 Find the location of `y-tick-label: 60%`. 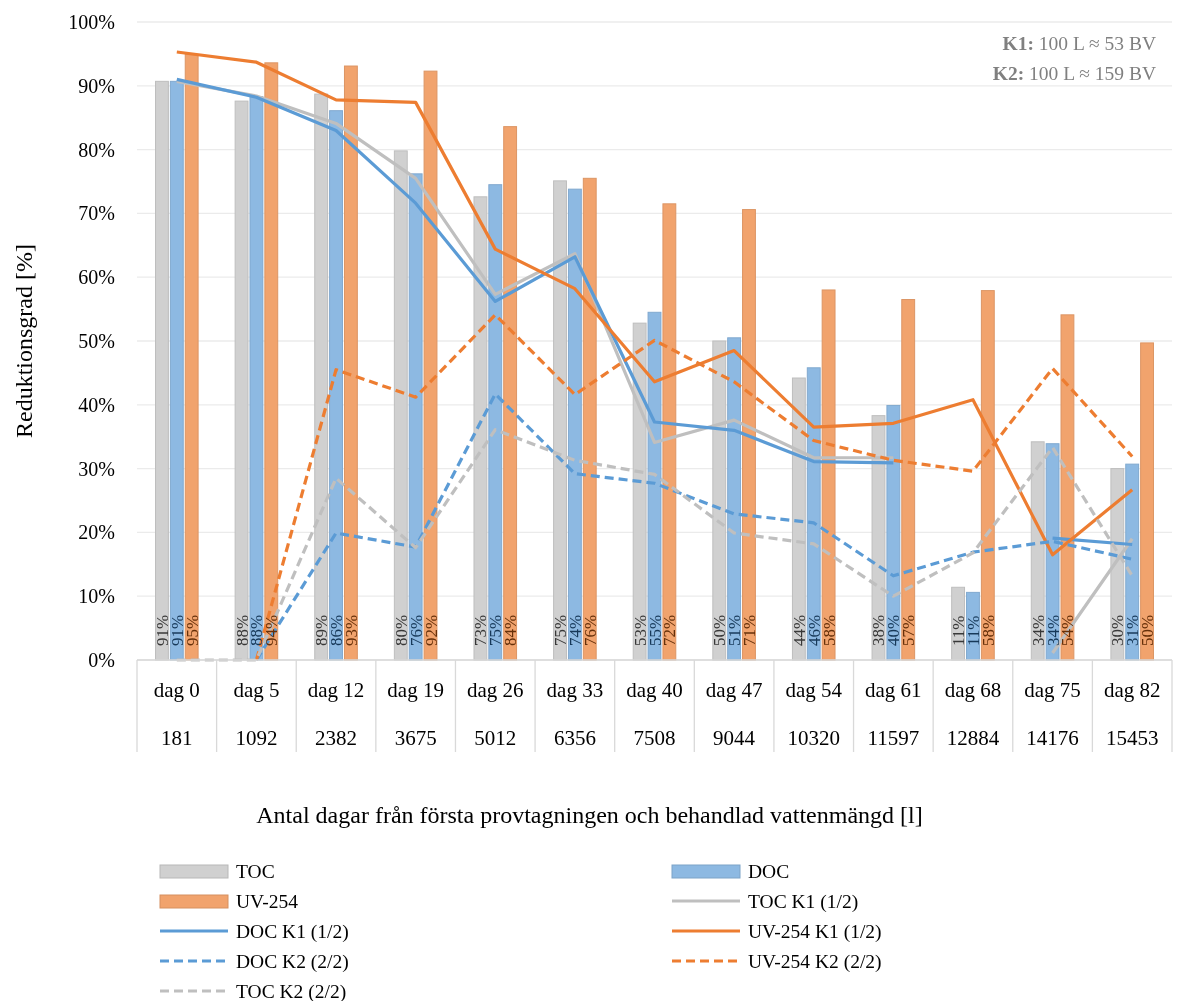

y-tick-label: 60% is located at coordinates (96, 277).